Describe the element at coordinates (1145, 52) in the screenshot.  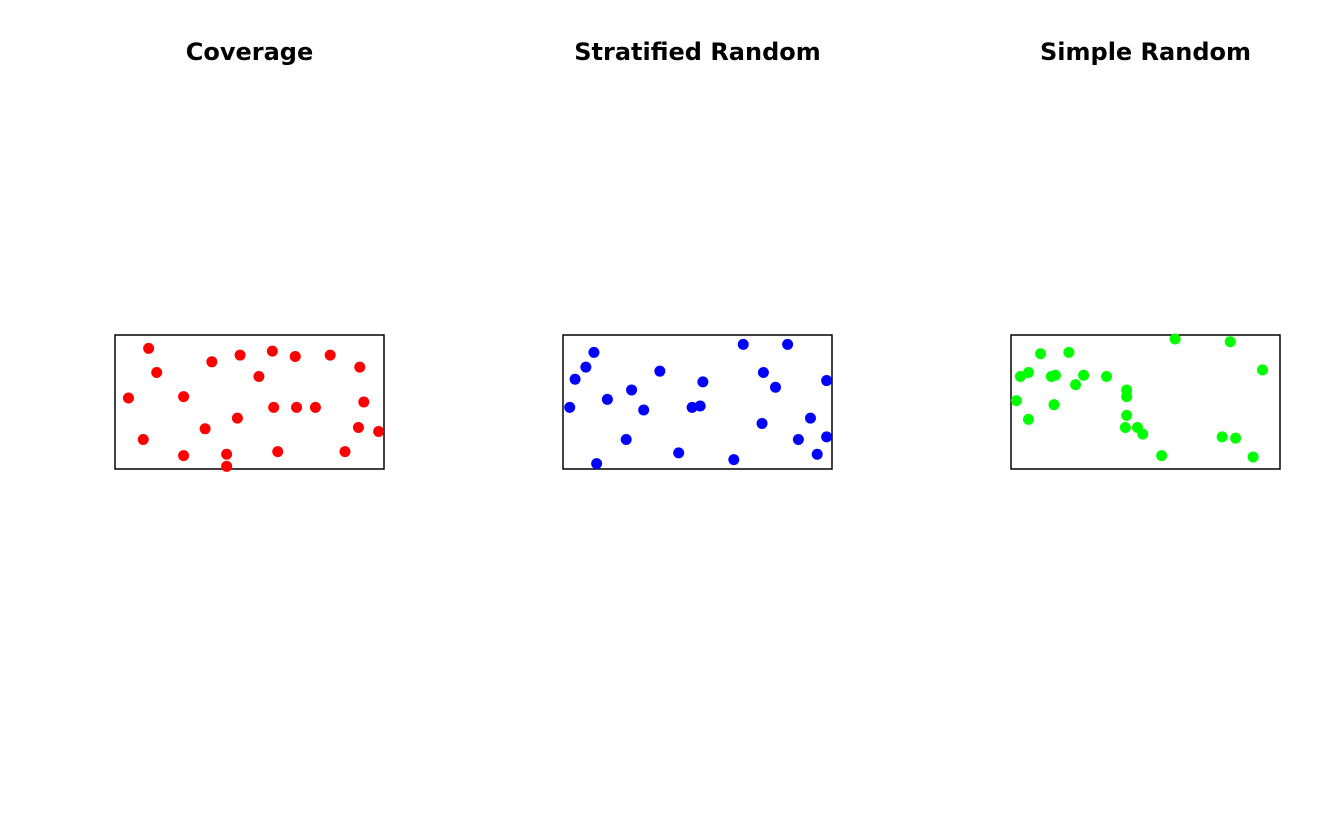
I see `chart-title: Simple Random` at that location.